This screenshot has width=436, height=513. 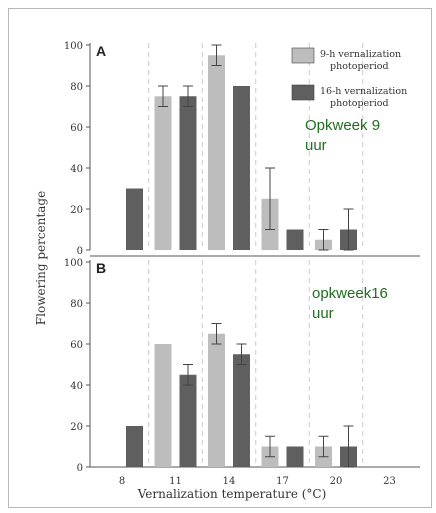 What do you see at coordinates (101, 268) in the screenshot?
I see `panel-label: B` at bounding box center [101, 268].